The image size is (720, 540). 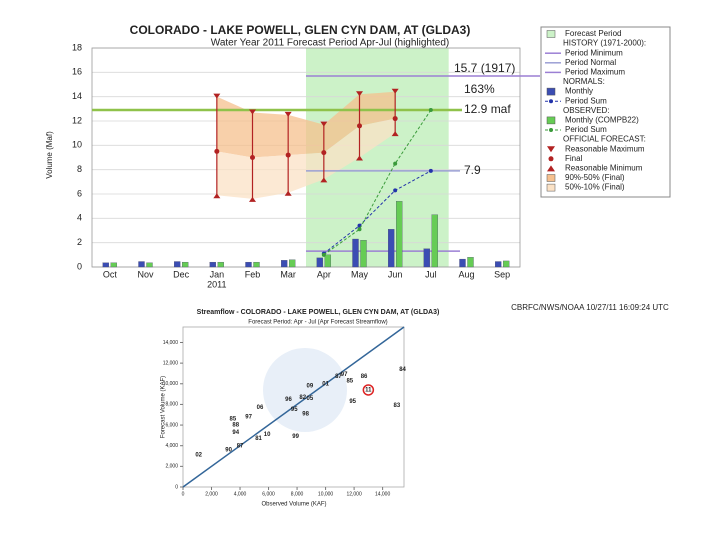 I want to click on legend-label: Reasonable Minimum, so click(x=604, y=168).